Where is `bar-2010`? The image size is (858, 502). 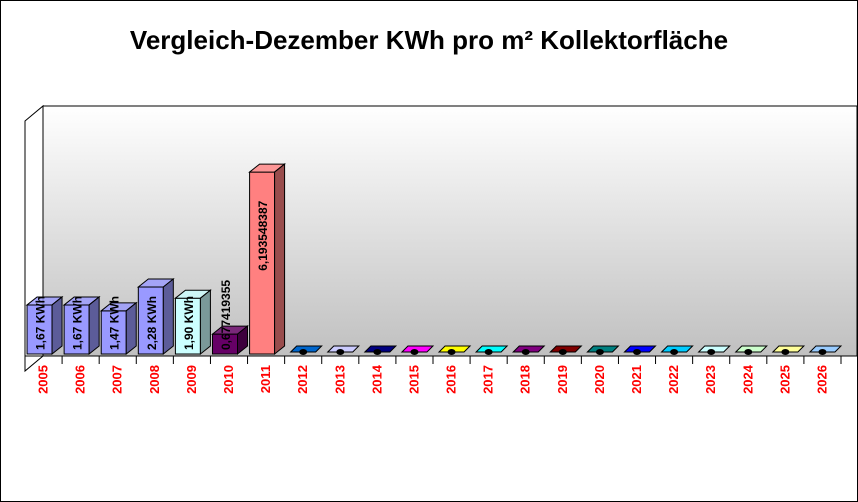
bar-2010 is located at coordinates (230, 340).